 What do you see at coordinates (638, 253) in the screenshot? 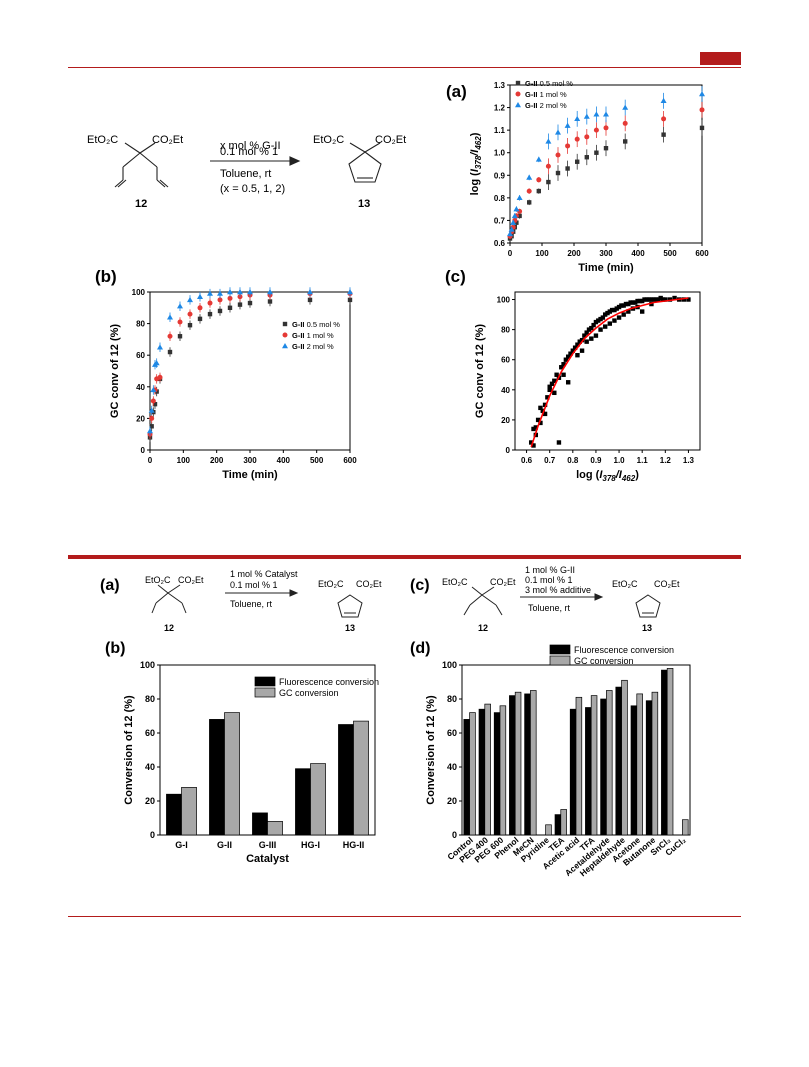
I see `x-tick-label: 400` at bounding box center [638, 253].